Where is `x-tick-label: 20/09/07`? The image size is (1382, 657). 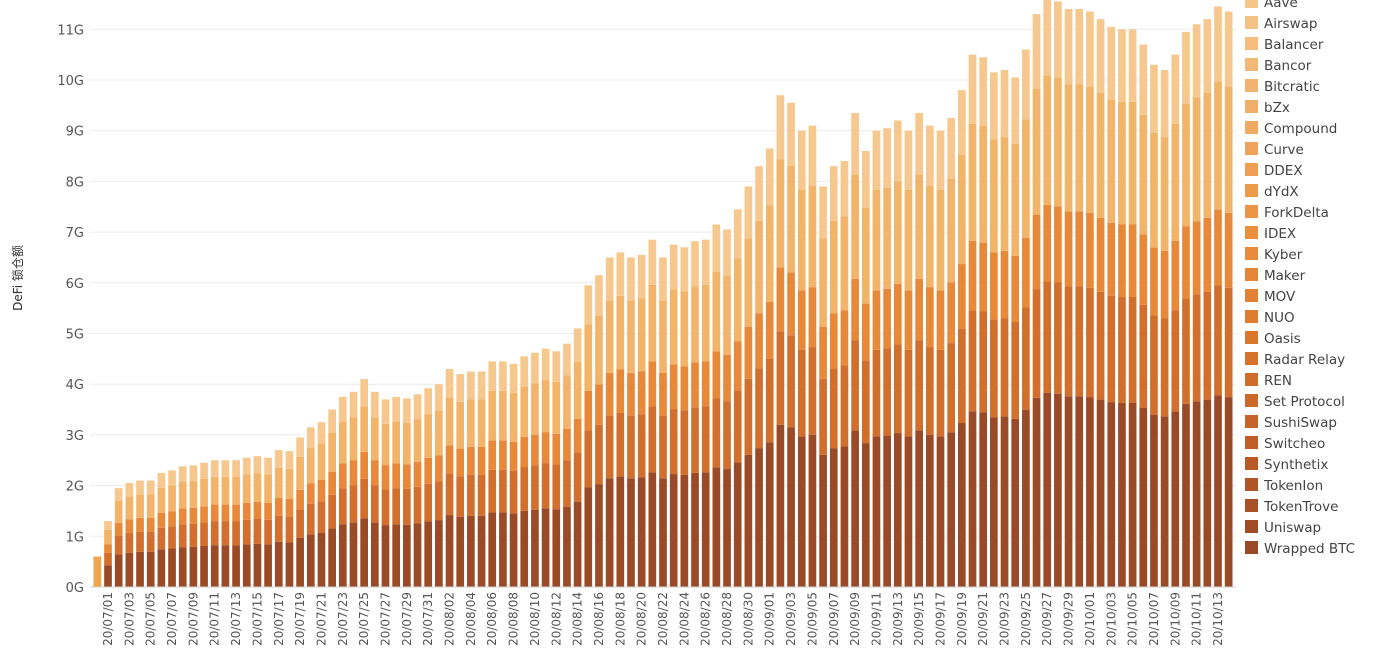 x-tick-label: 20/09/07 is located at coordinates (834, 619).